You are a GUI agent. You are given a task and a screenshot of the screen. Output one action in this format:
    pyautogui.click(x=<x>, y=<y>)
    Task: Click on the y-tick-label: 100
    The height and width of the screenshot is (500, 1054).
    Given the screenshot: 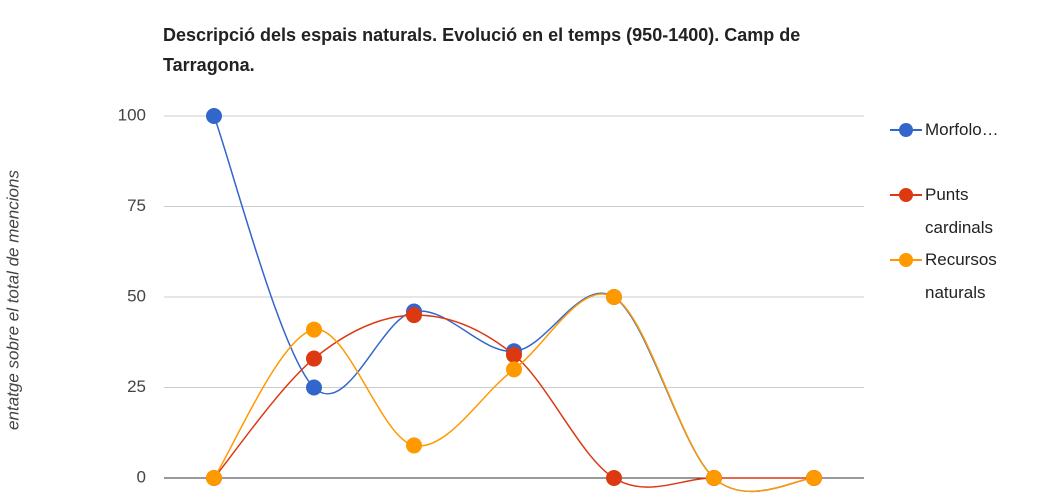 What is the action you would take?
    pyautogui.click(x=132, y=114)
    